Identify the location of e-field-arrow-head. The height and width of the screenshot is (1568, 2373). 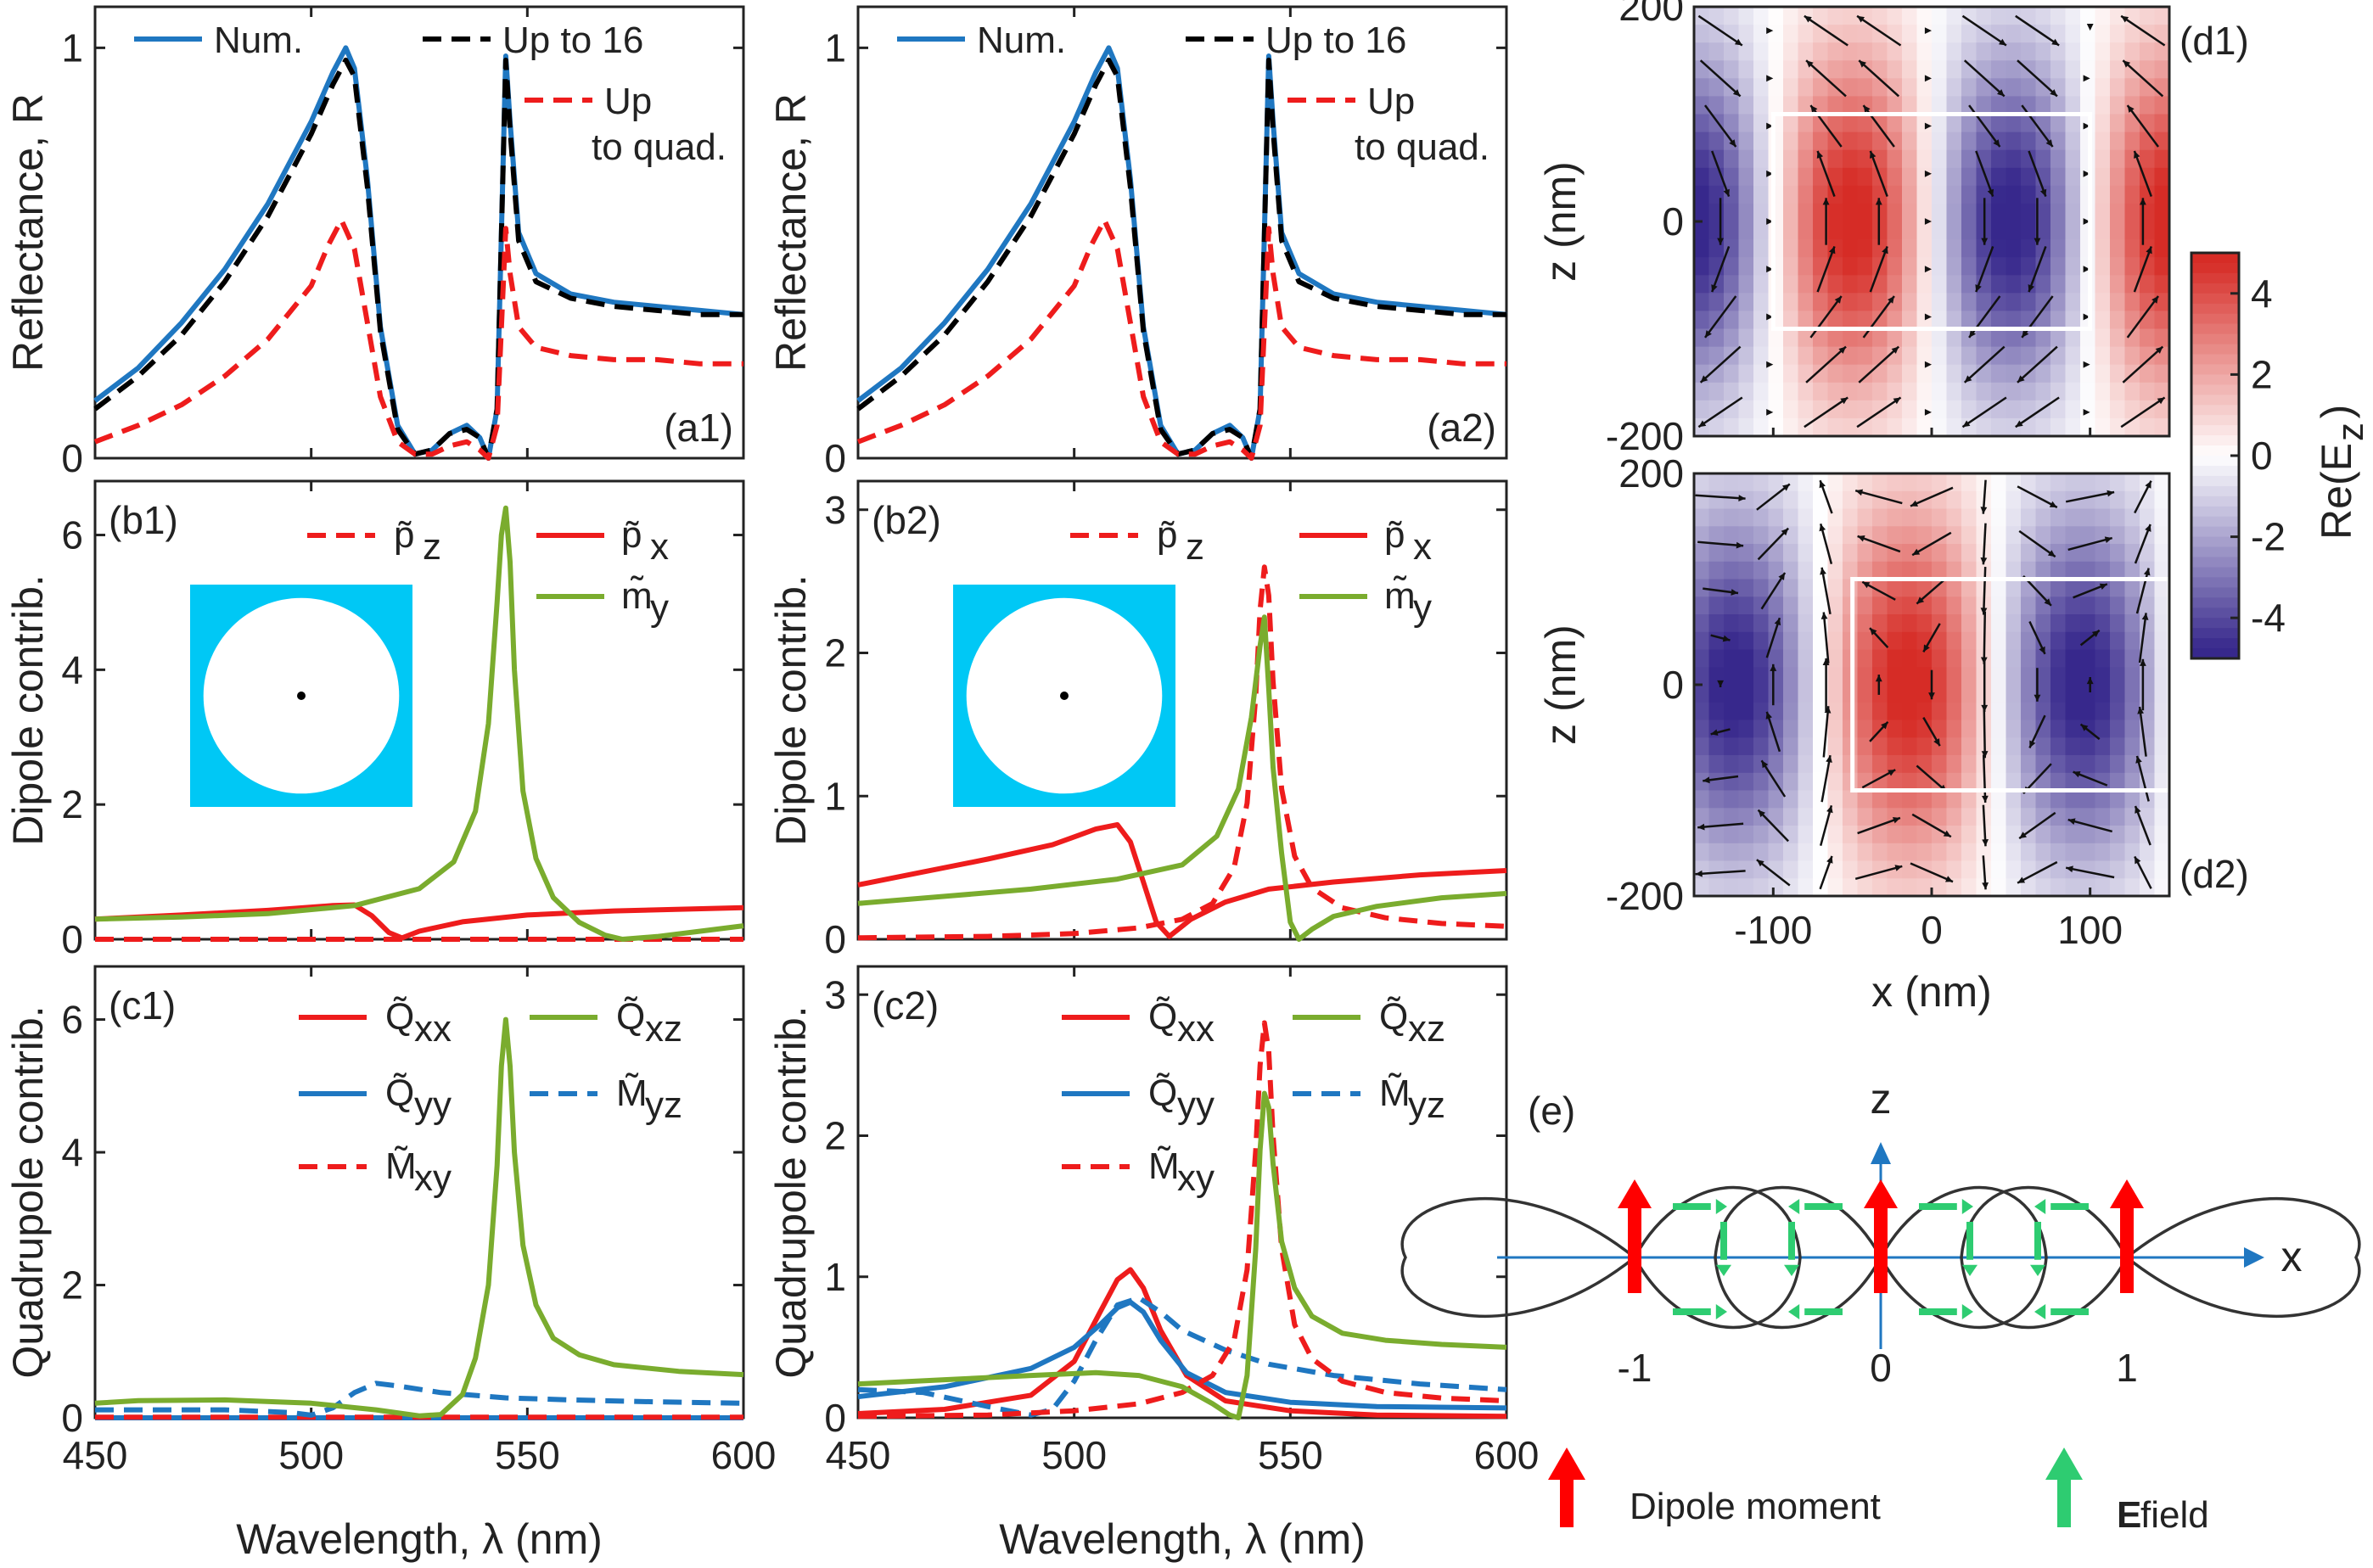
(1794, 1312).